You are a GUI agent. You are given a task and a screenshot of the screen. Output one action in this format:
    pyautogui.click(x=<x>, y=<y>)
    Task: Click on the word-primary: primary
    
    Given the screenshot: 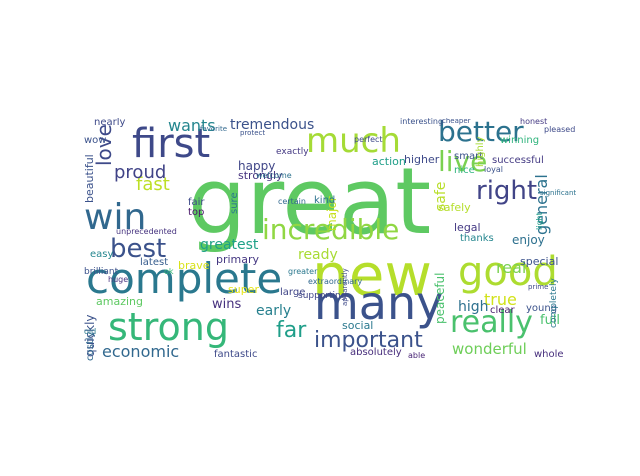 What is the action you would take?
    pyautogui.click(x=238, y=259)
    